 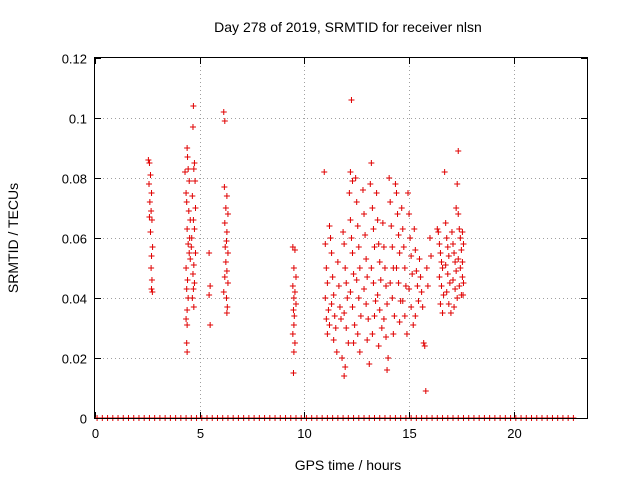 I want to click on y-tick-label: 0.06, so click(x=74, y=239).